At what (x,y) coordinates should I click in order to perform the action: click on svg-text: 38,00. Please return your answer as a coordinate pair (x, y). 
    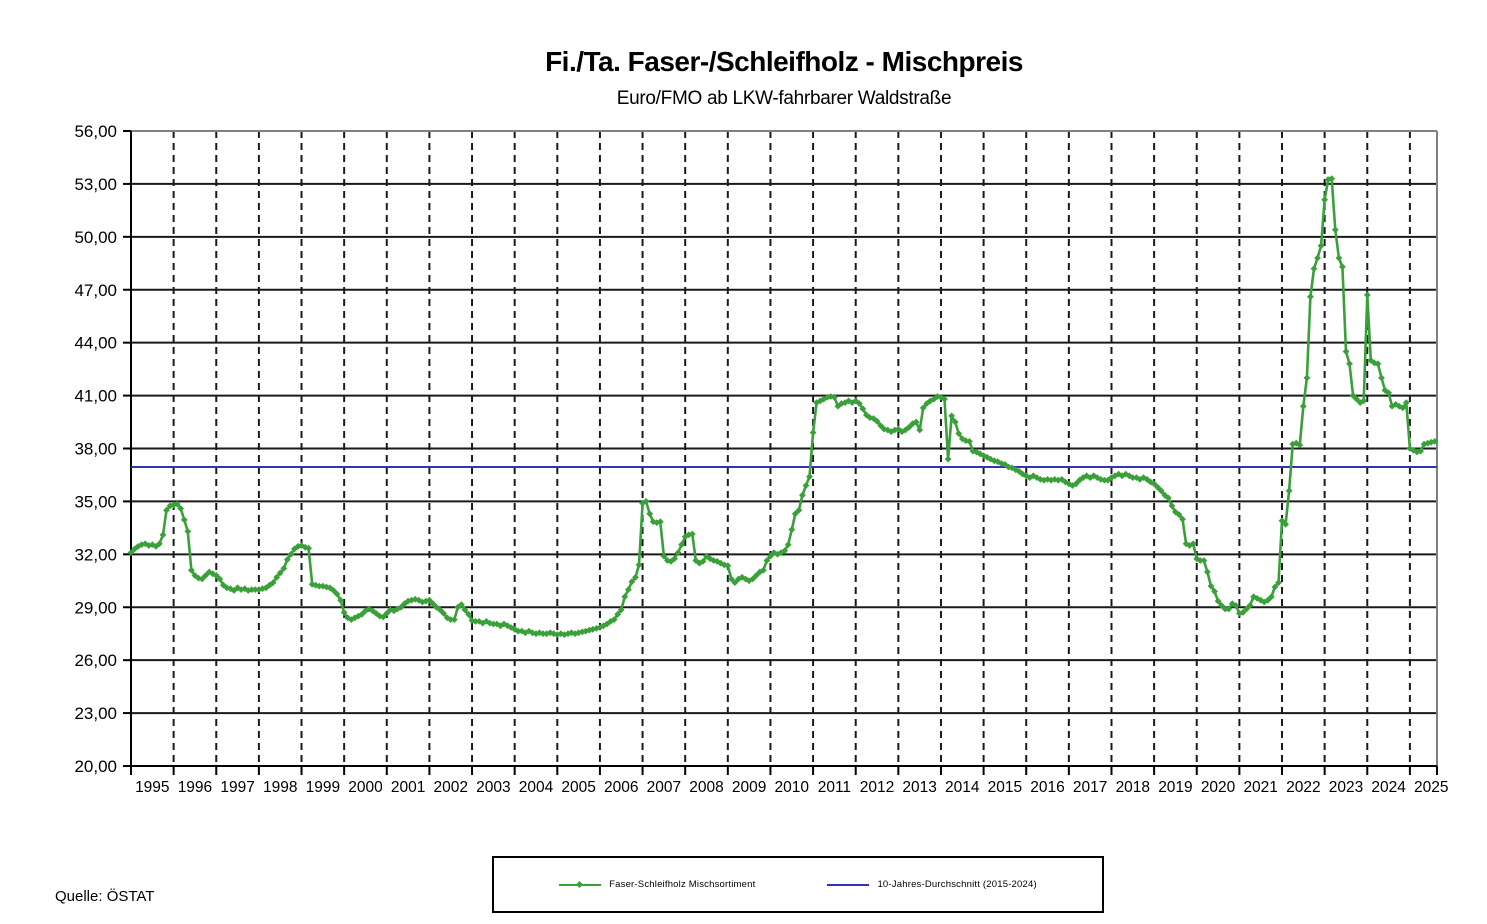
    Looking at the image, I should click on (95, 449).